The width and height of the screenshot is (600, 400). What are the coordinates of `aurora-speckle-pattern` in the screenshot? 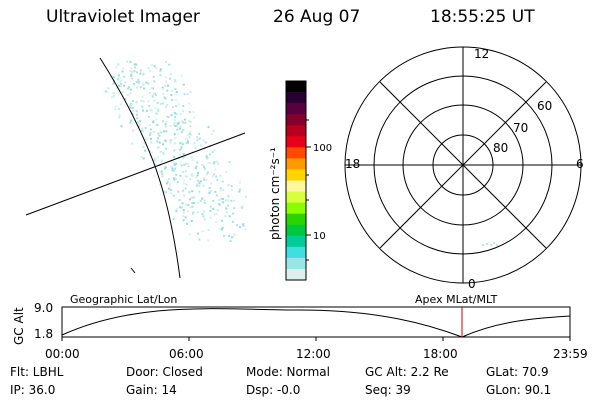 It's located at (175, 151).